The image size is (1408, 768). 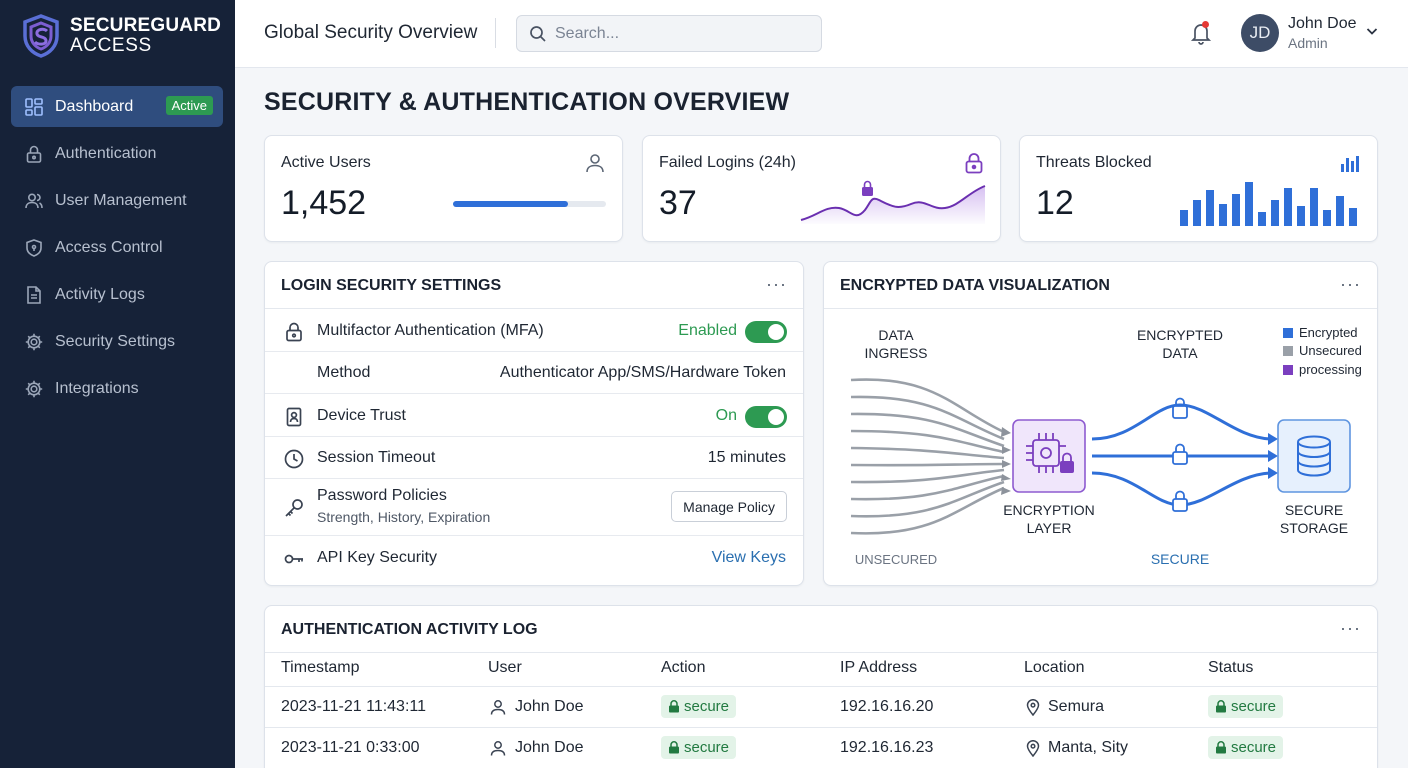 What do you see at coordinates (1033, 748) in the screenshot?
I see `location-pin-icon` at bounding box center [1033, 748].